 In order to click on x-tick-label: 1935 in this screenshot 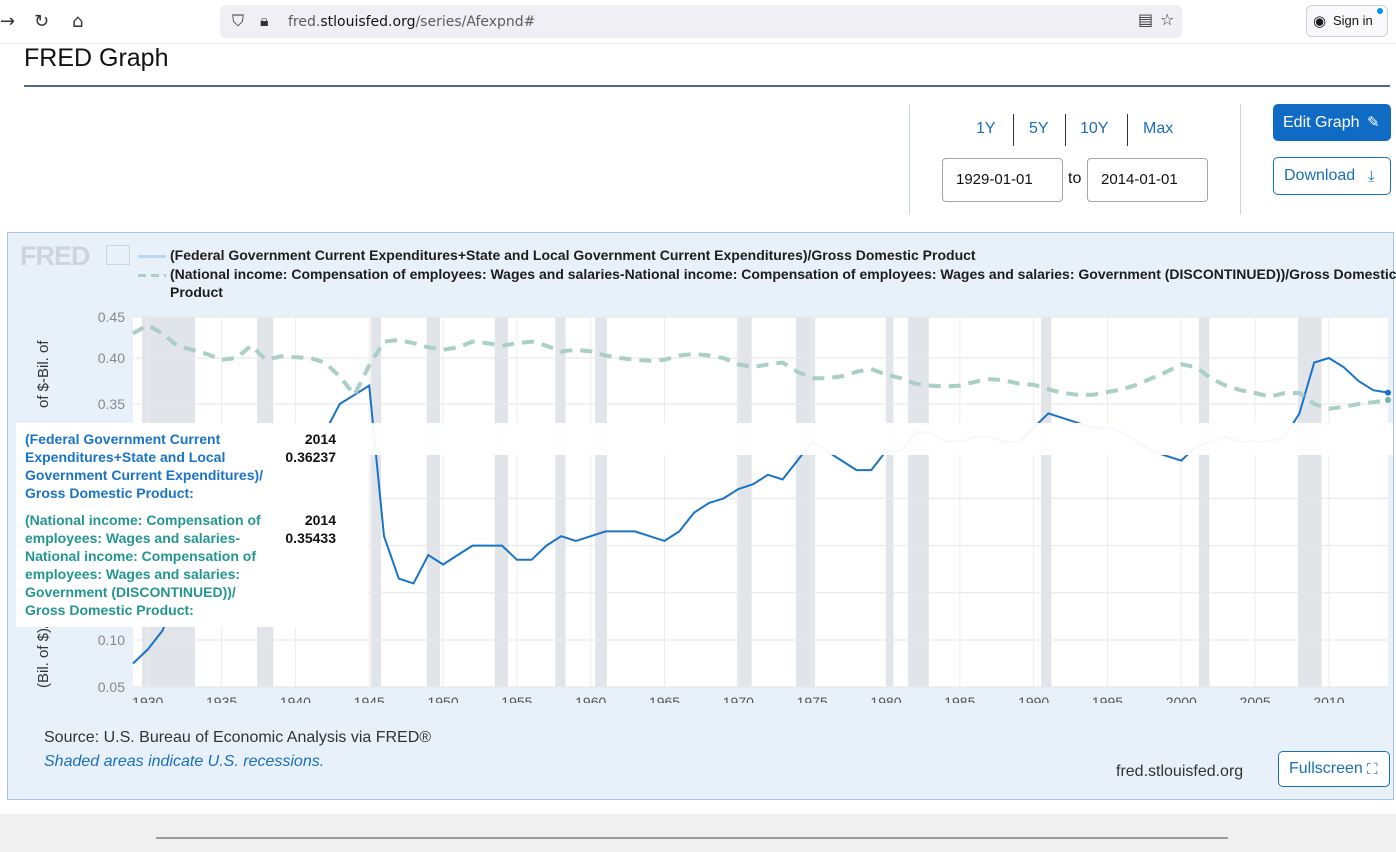, I will do `click(221, 698)`.